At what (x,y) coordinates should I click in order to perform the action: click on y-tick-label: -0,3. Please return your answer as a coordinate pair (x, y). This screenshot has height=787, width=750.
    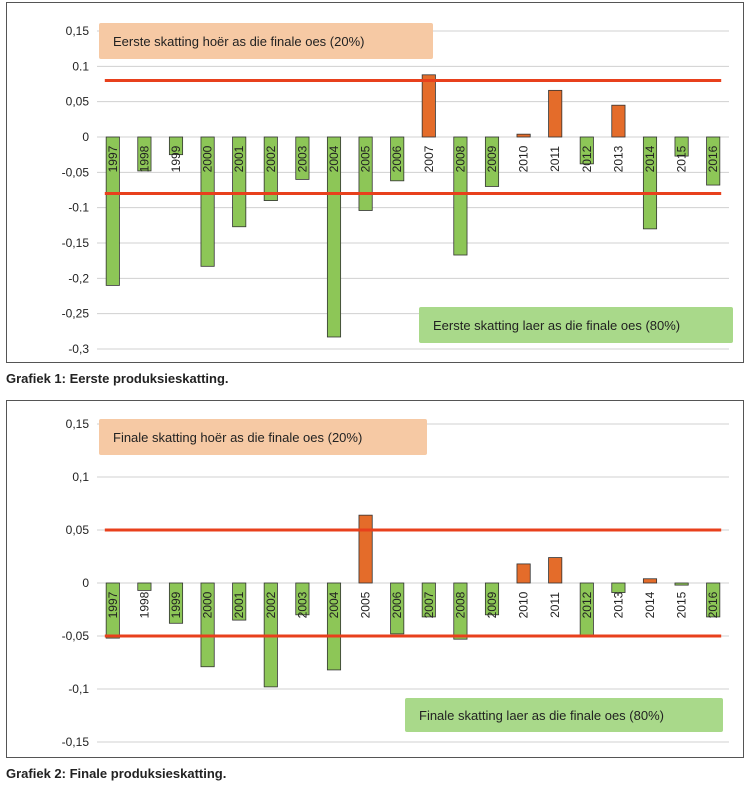
    Looking at the image, I should click on (78, 349).